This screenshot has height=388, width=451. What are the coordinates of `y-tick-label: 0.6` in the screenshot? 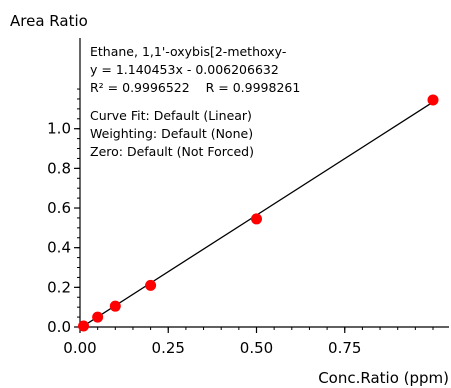 It's located at (59, 208).